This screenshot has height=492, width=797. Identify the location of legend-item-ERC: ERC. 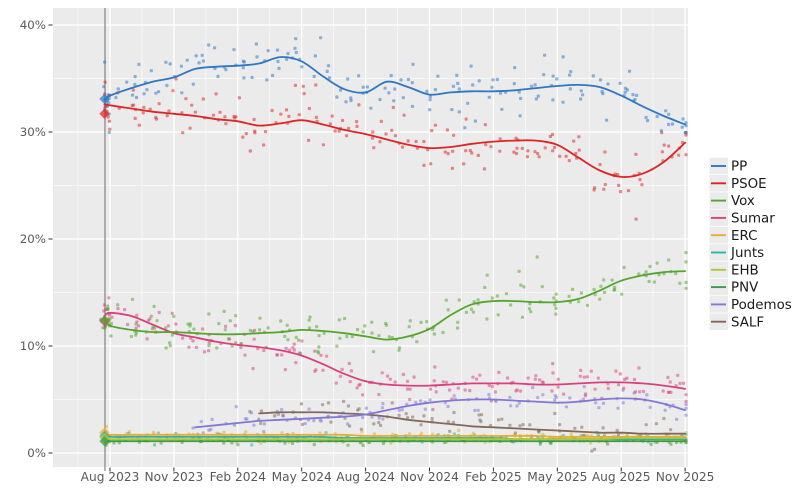
(733, 235).